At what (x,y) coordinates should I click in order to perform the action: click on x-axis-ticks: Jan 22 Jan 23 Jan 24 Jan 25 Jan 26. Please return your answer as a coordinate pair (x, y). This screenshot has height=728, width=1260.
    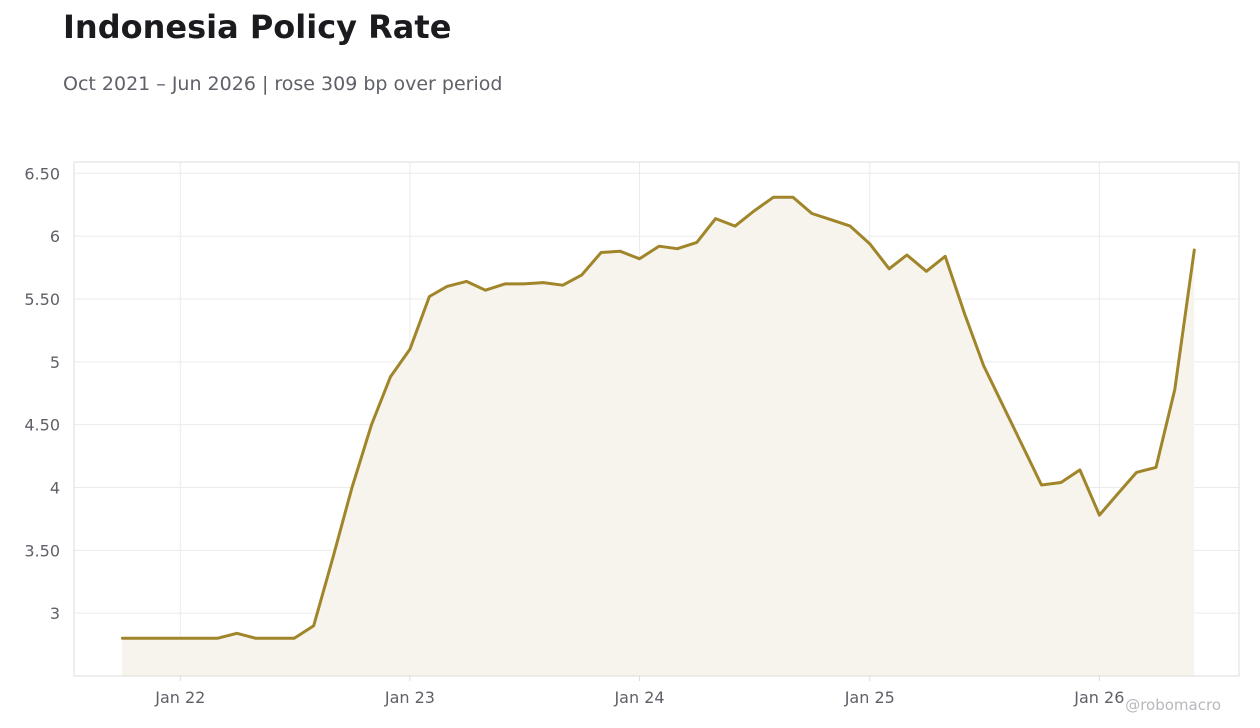
    Looking at the image, I should click on (639, 691).